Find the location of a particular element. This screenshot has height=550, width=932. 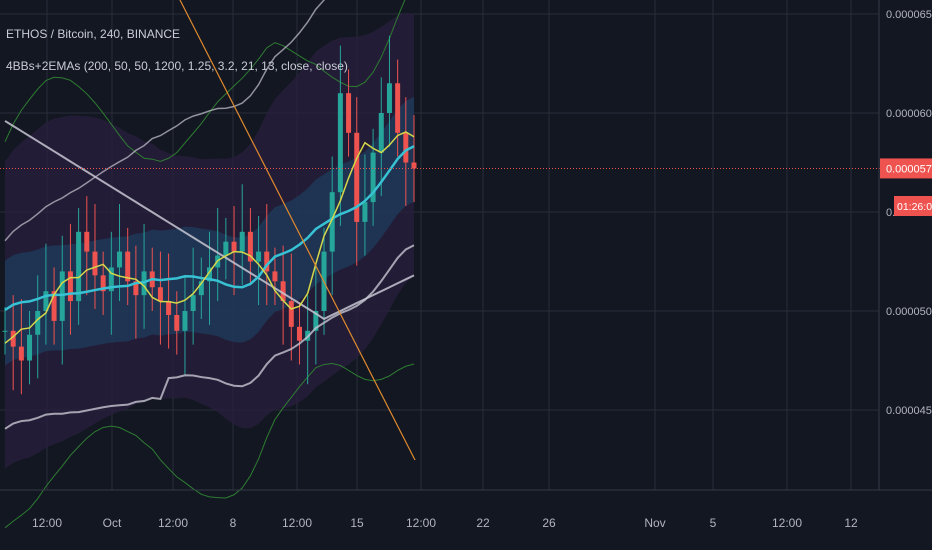

green-upper-band is located at coordinates (205, 81).